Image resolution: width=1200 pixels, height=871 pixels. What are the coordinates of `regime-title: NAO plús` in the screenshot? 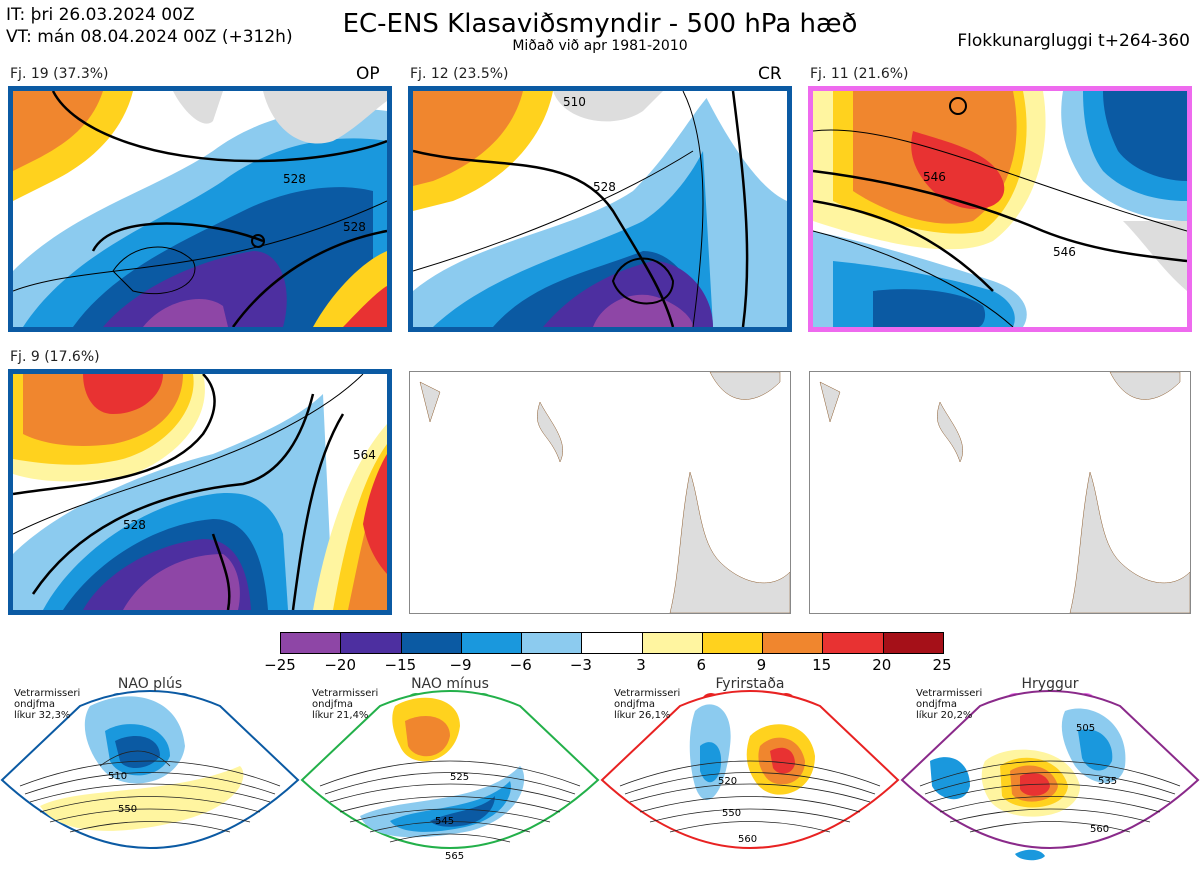 It's located at (150, 684).